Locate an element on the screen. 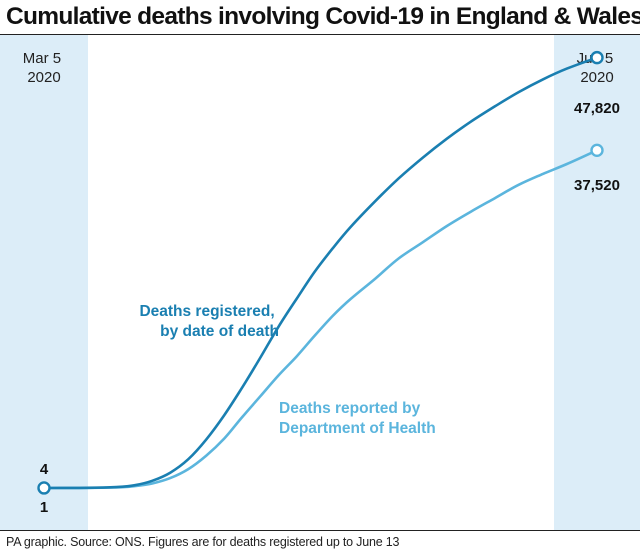 This screenshot has height=560, width=640. series-label-registered-line2: by date of death is located at coordinates (219, 331).